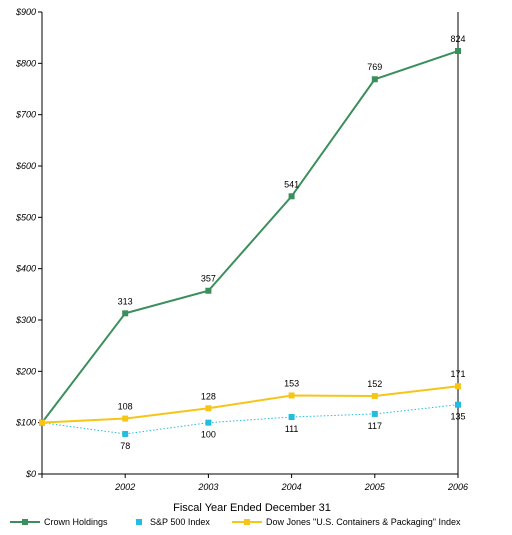  Describe the element at coordinates (254, 483) in the screenshot. I see `x-axis-ticks: 2002 2003 2004 2005 2006` at that location.